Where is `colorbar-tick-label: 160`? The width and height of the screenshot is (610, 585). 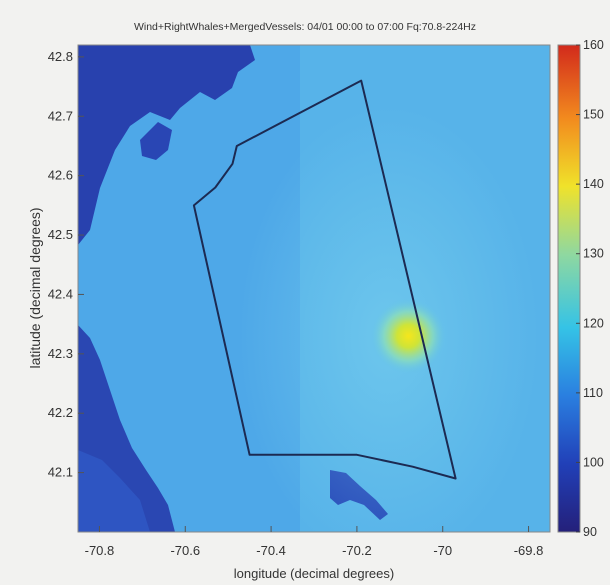 colorbar-tick-label: 160 is located at coordinates (593, 45).